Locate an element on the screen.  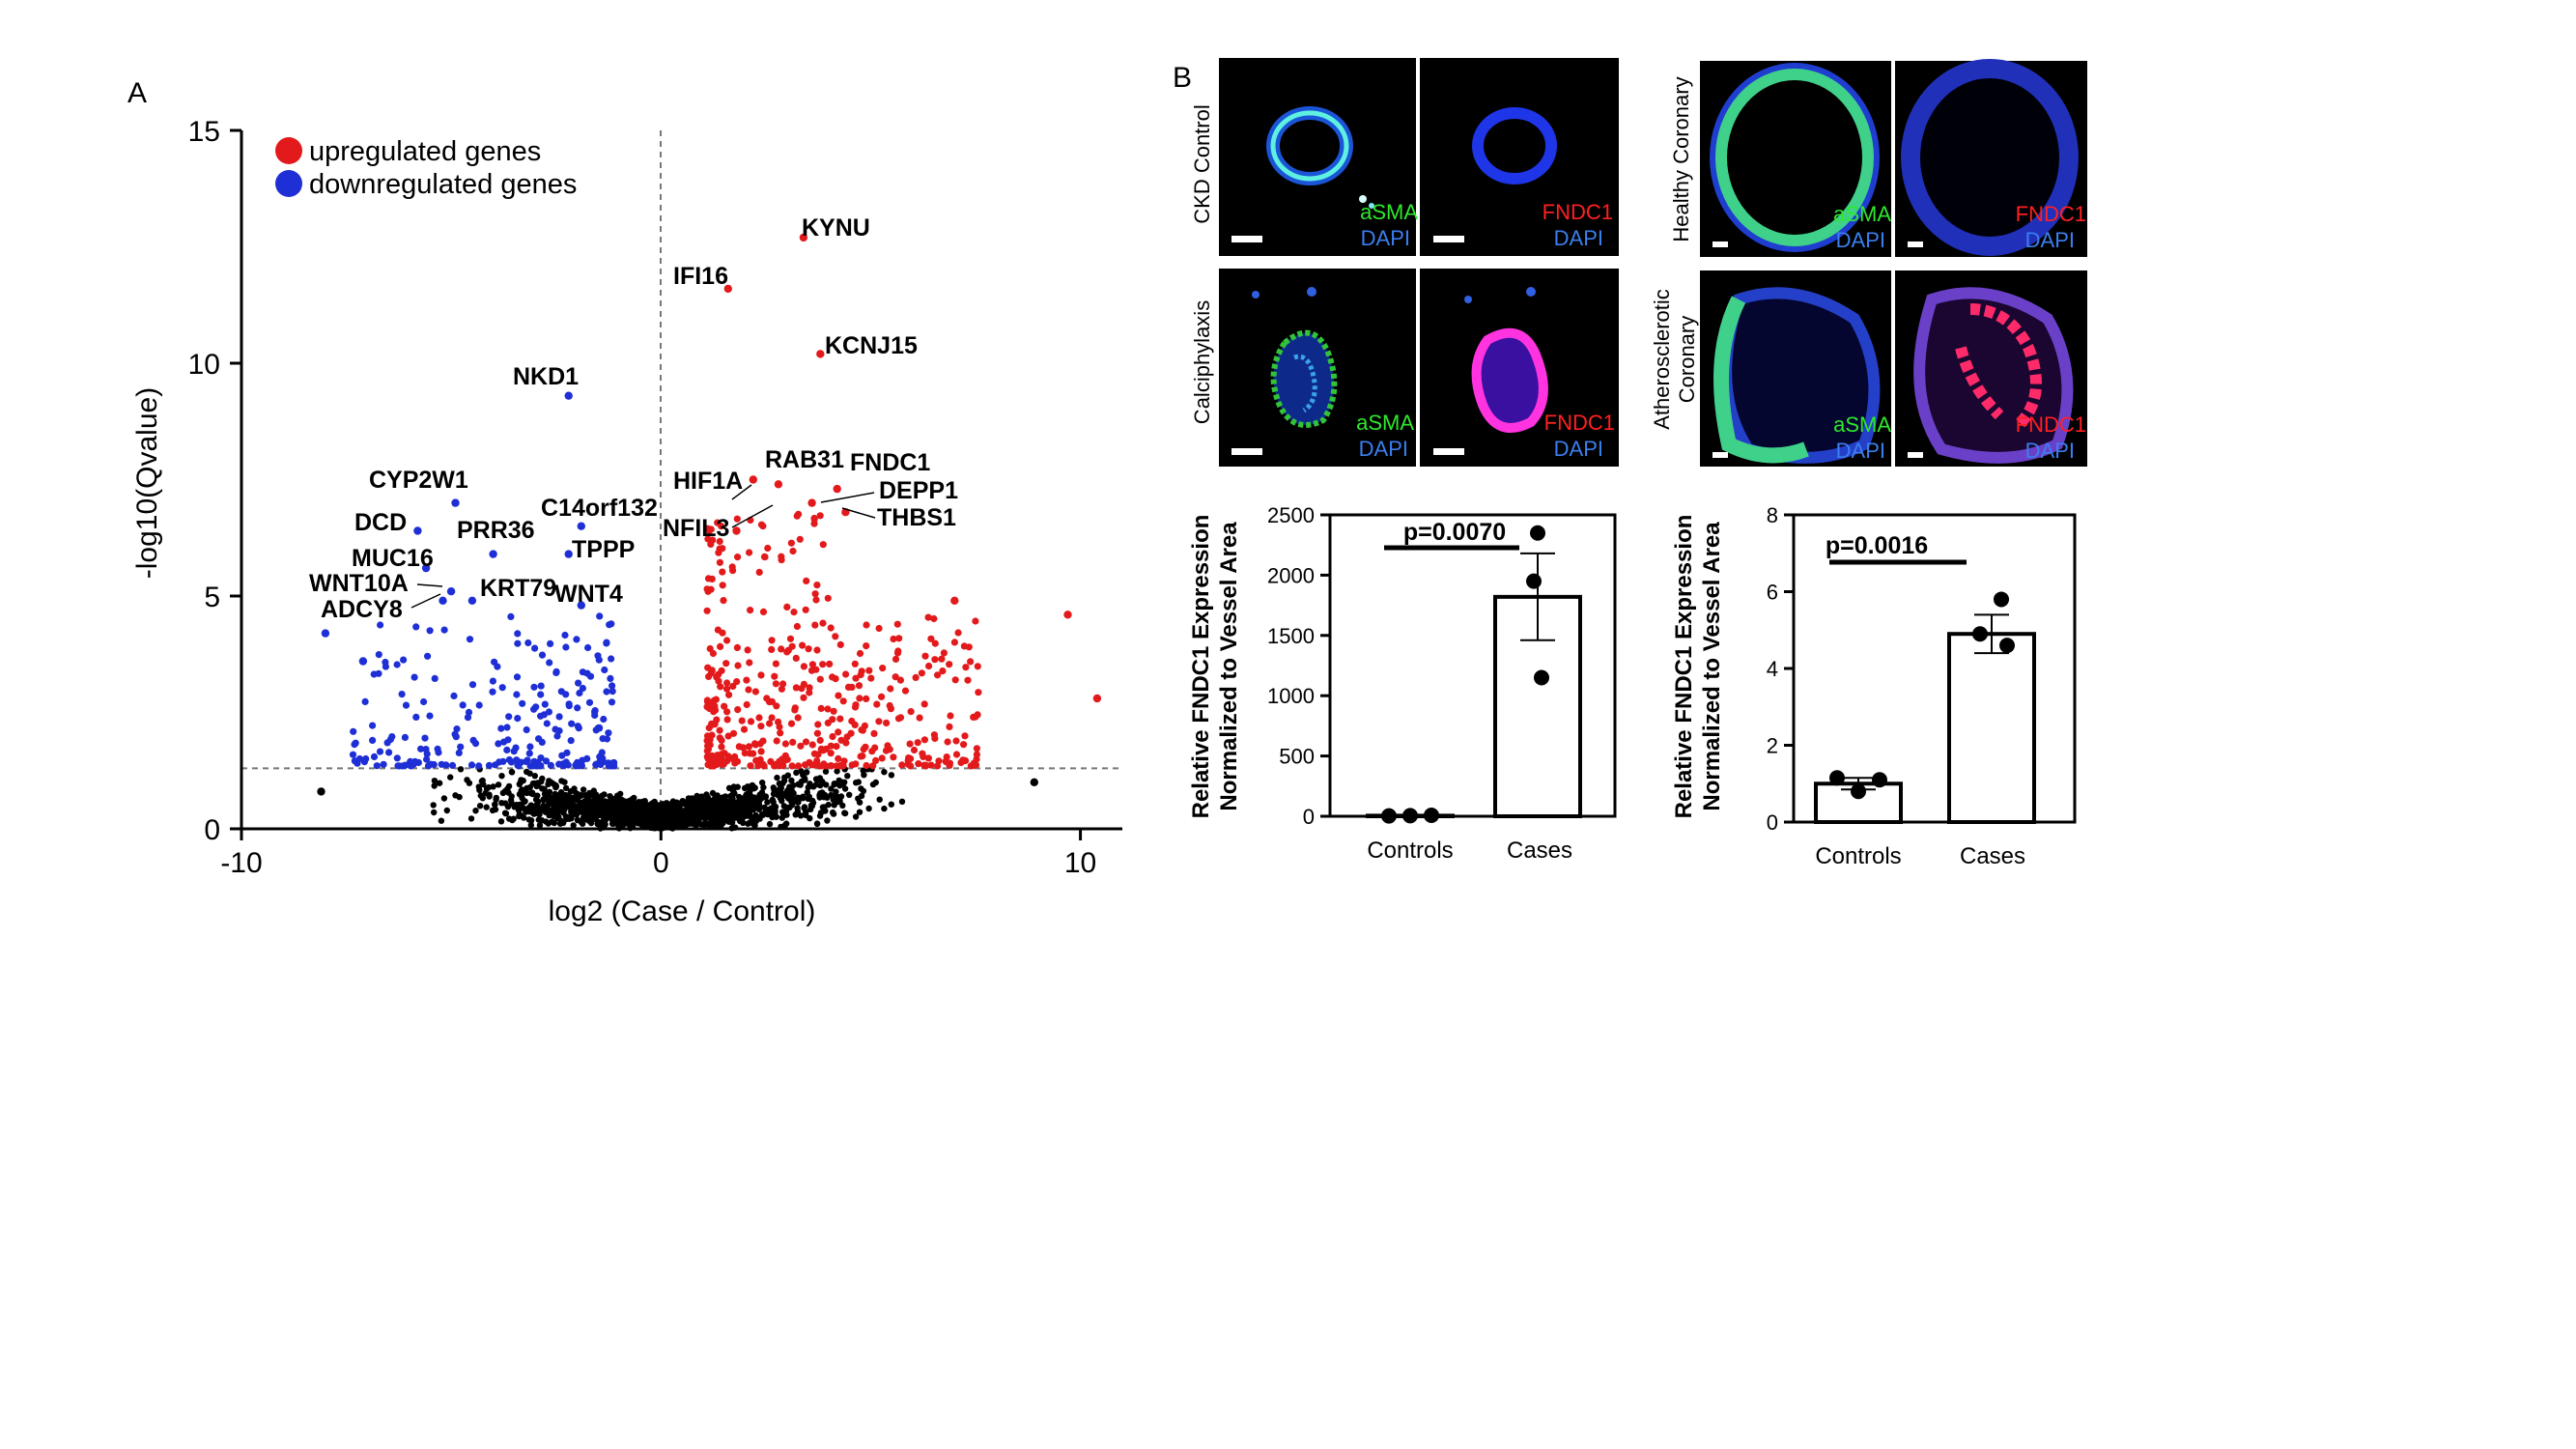
x-tick-label: 10 is located at coordinates (1080, 863).